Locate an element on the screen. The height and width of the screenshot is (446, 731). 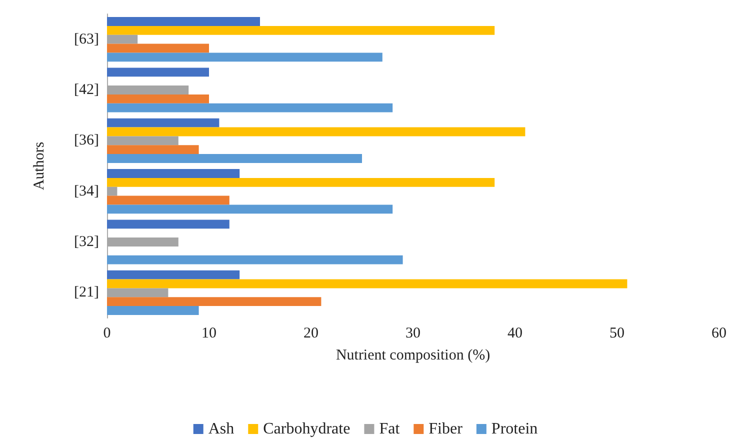
y-tick-label: [42] is located at coordinates (86, 90).